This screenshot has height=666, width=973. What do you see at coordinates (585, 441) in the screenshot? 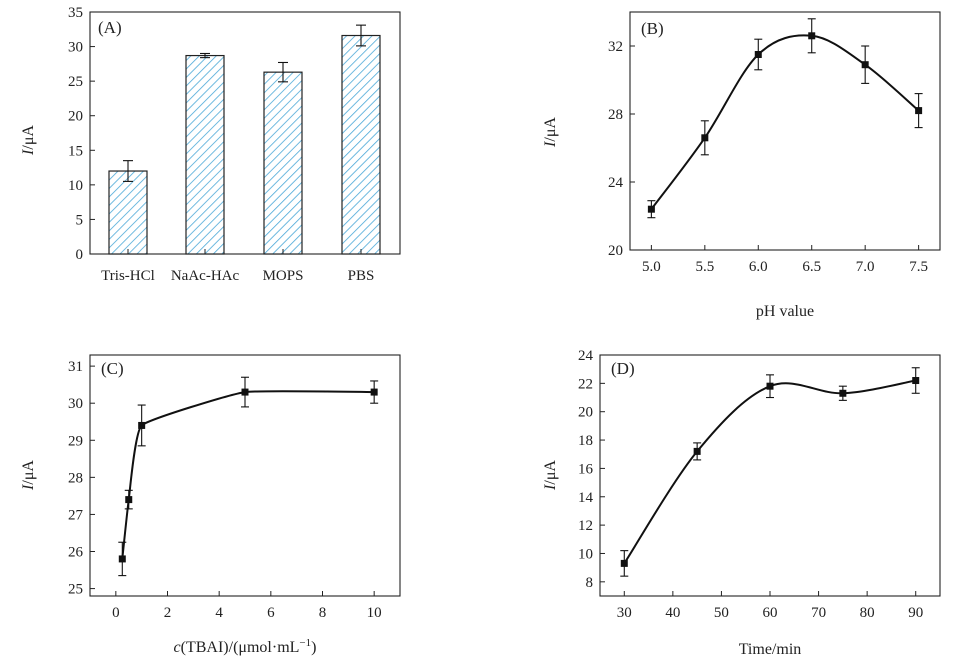
I see `y-tick-label: 18` at bounding box center [585, 441].